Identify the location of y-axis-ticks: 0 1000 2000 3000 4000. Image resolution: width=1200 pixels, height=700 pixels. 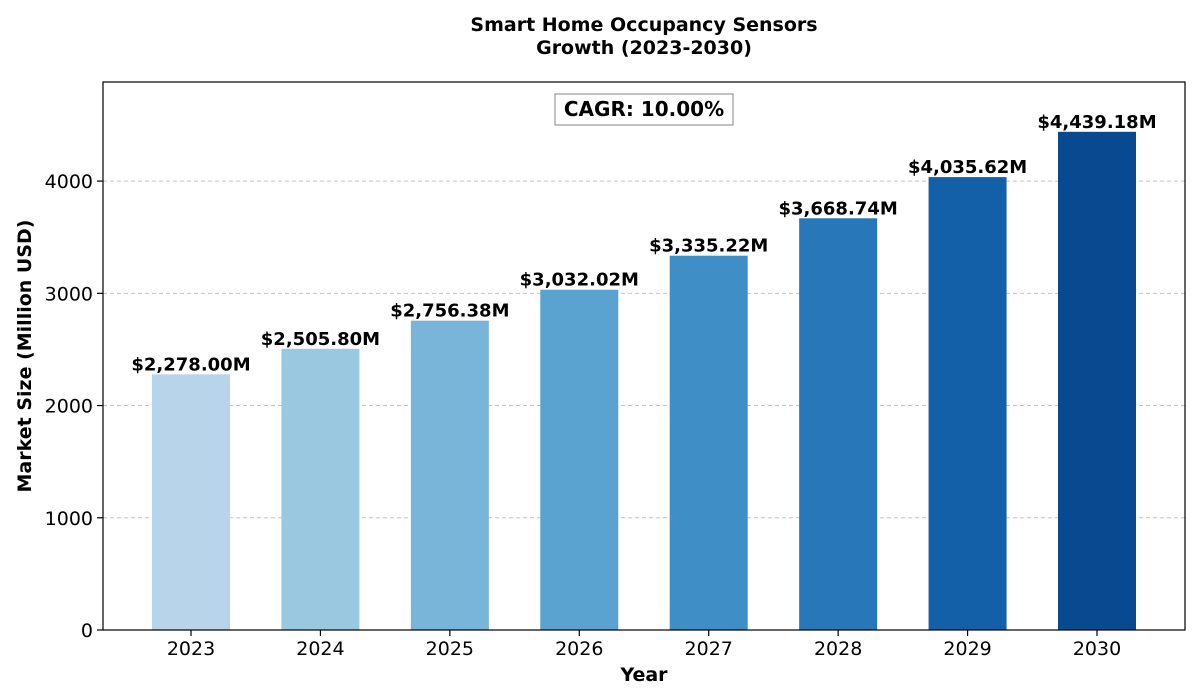
(74, 406).